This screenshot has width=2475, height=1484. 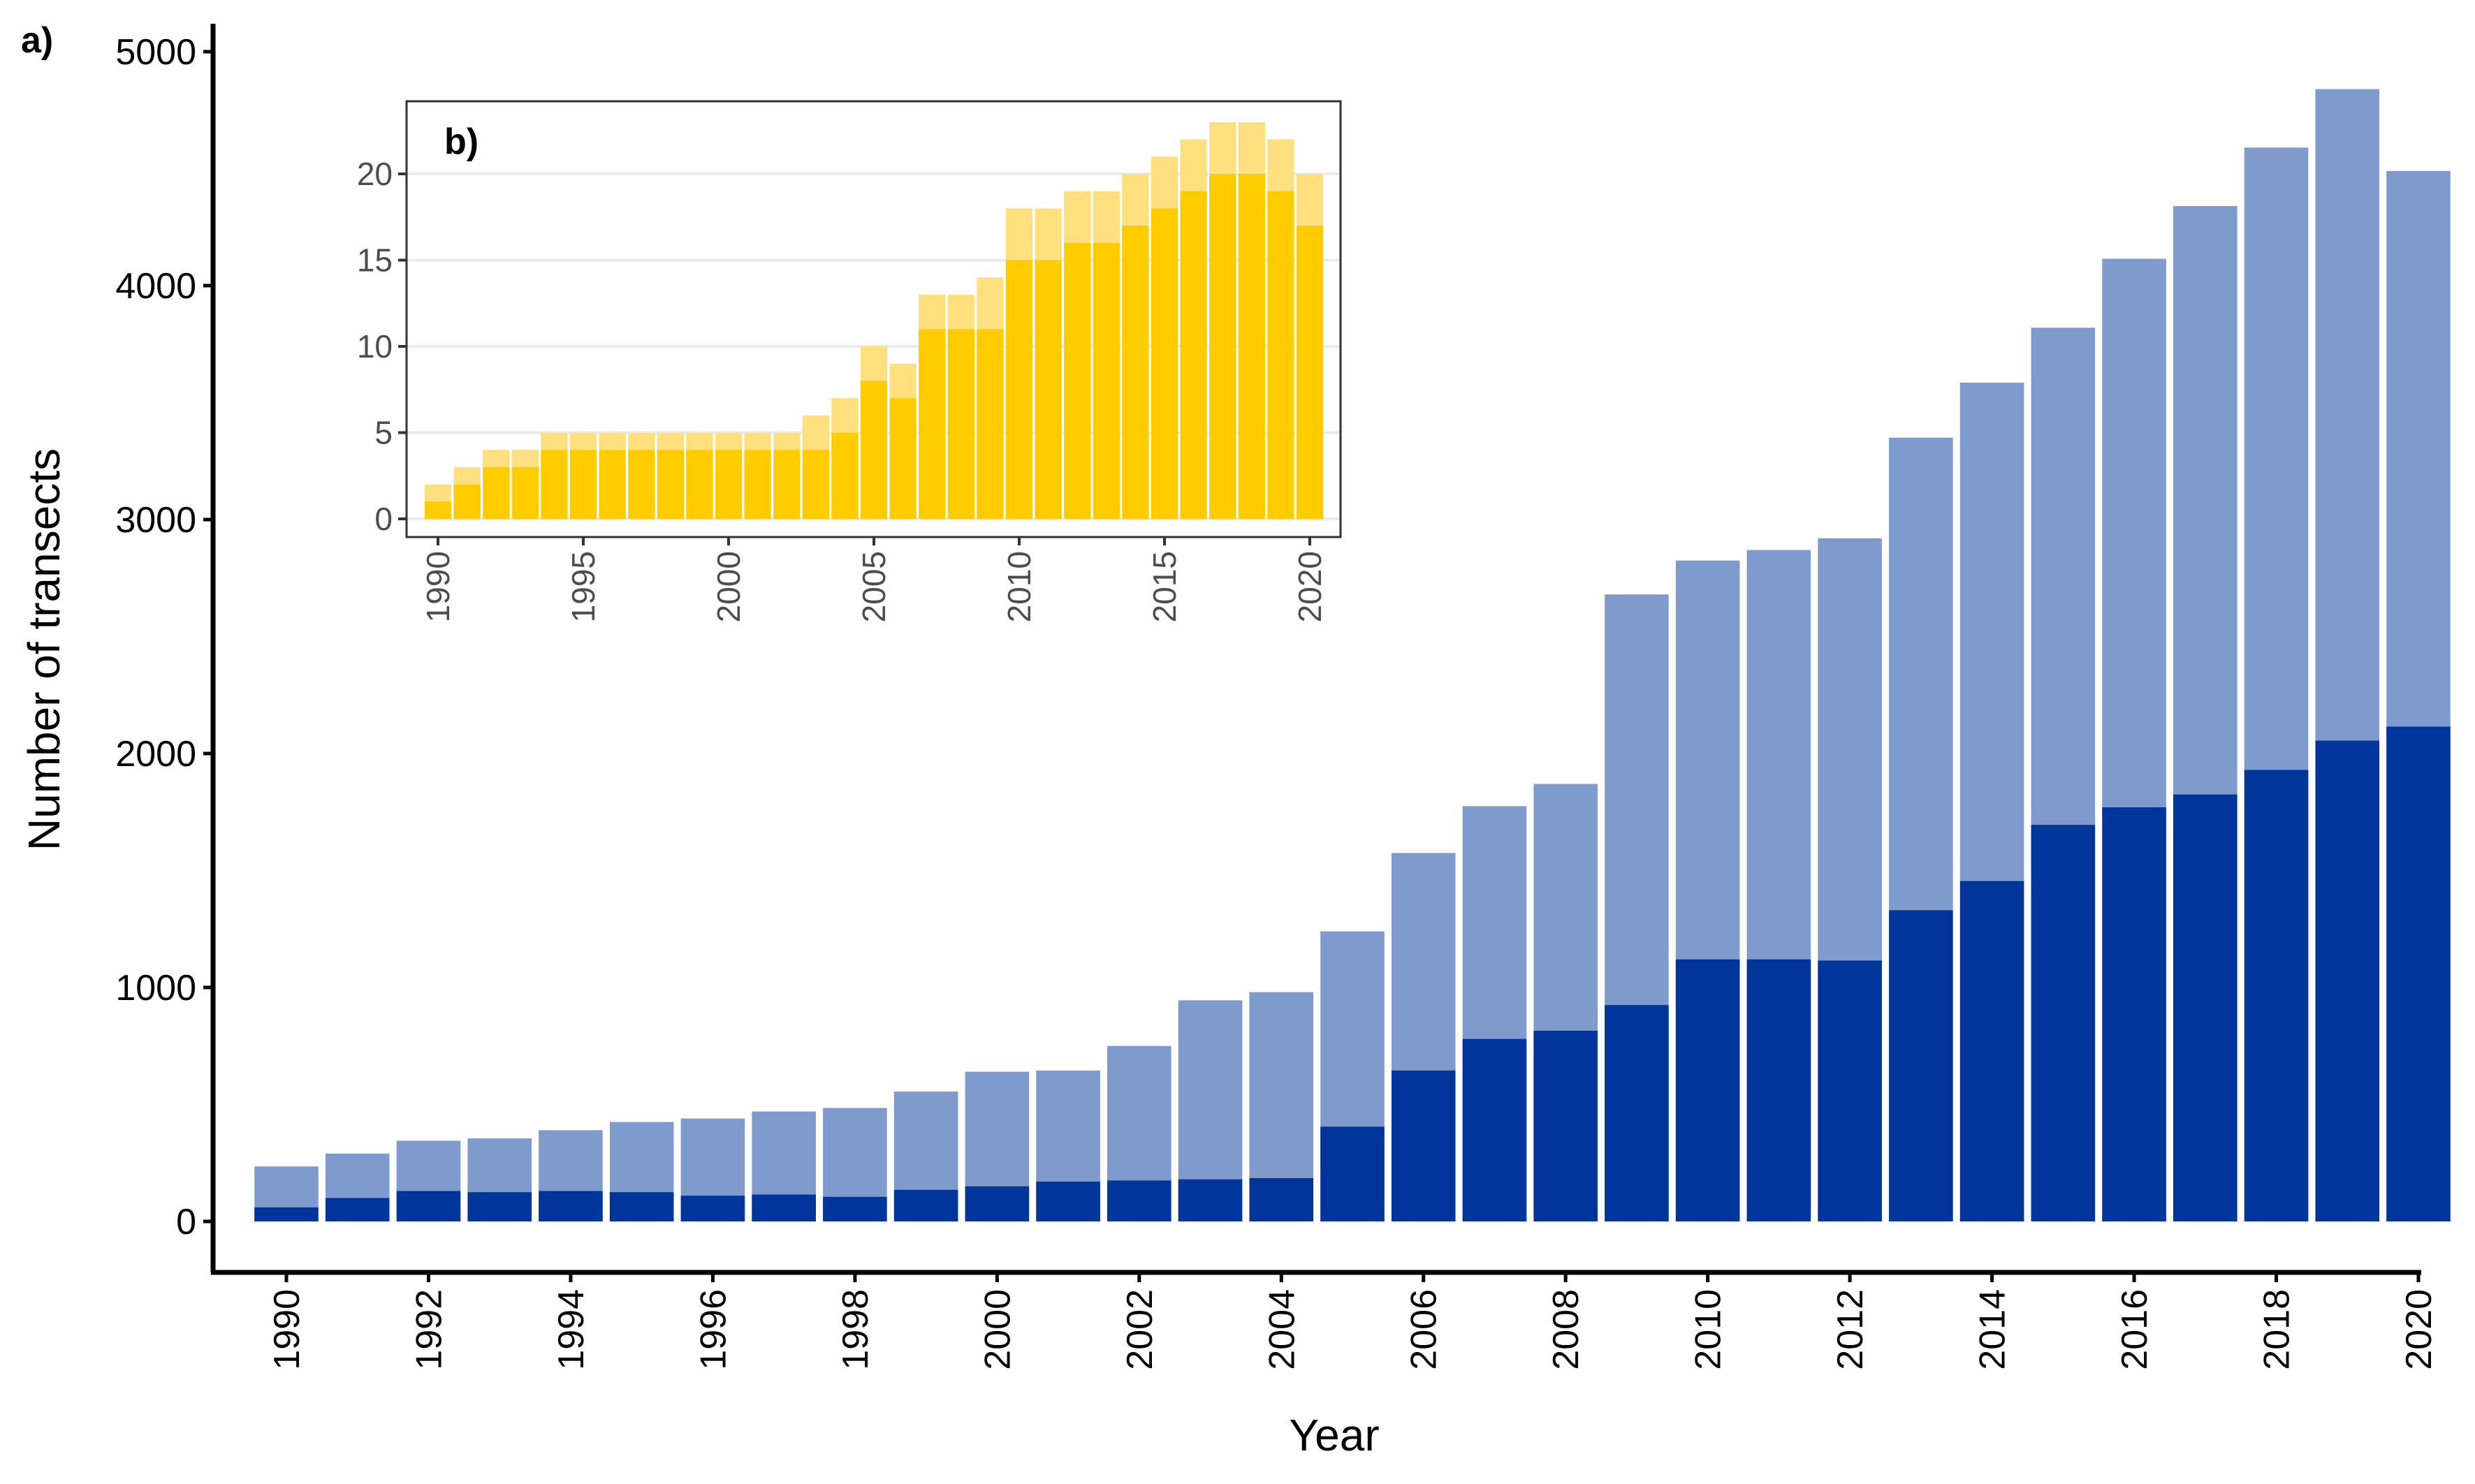 What do you see at coordinates (1048, 389) in the screenshot?
I see `inset-subset-bar-2011` at bounding box center [1048, 389].